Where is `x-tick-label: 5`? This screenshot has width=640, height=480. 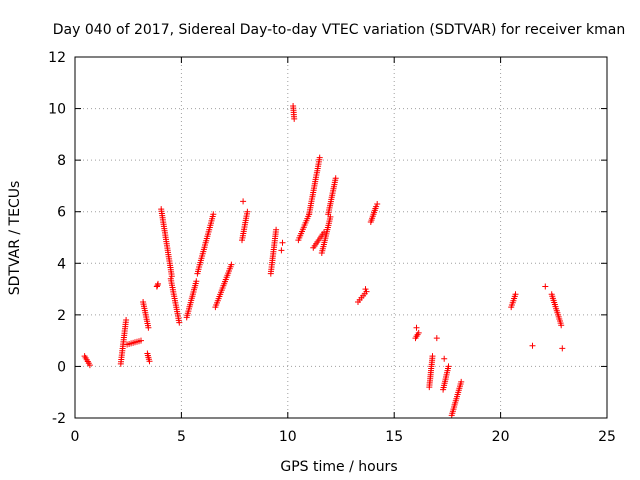
x-tick-label: 5 is located at coordinates (181, 437).